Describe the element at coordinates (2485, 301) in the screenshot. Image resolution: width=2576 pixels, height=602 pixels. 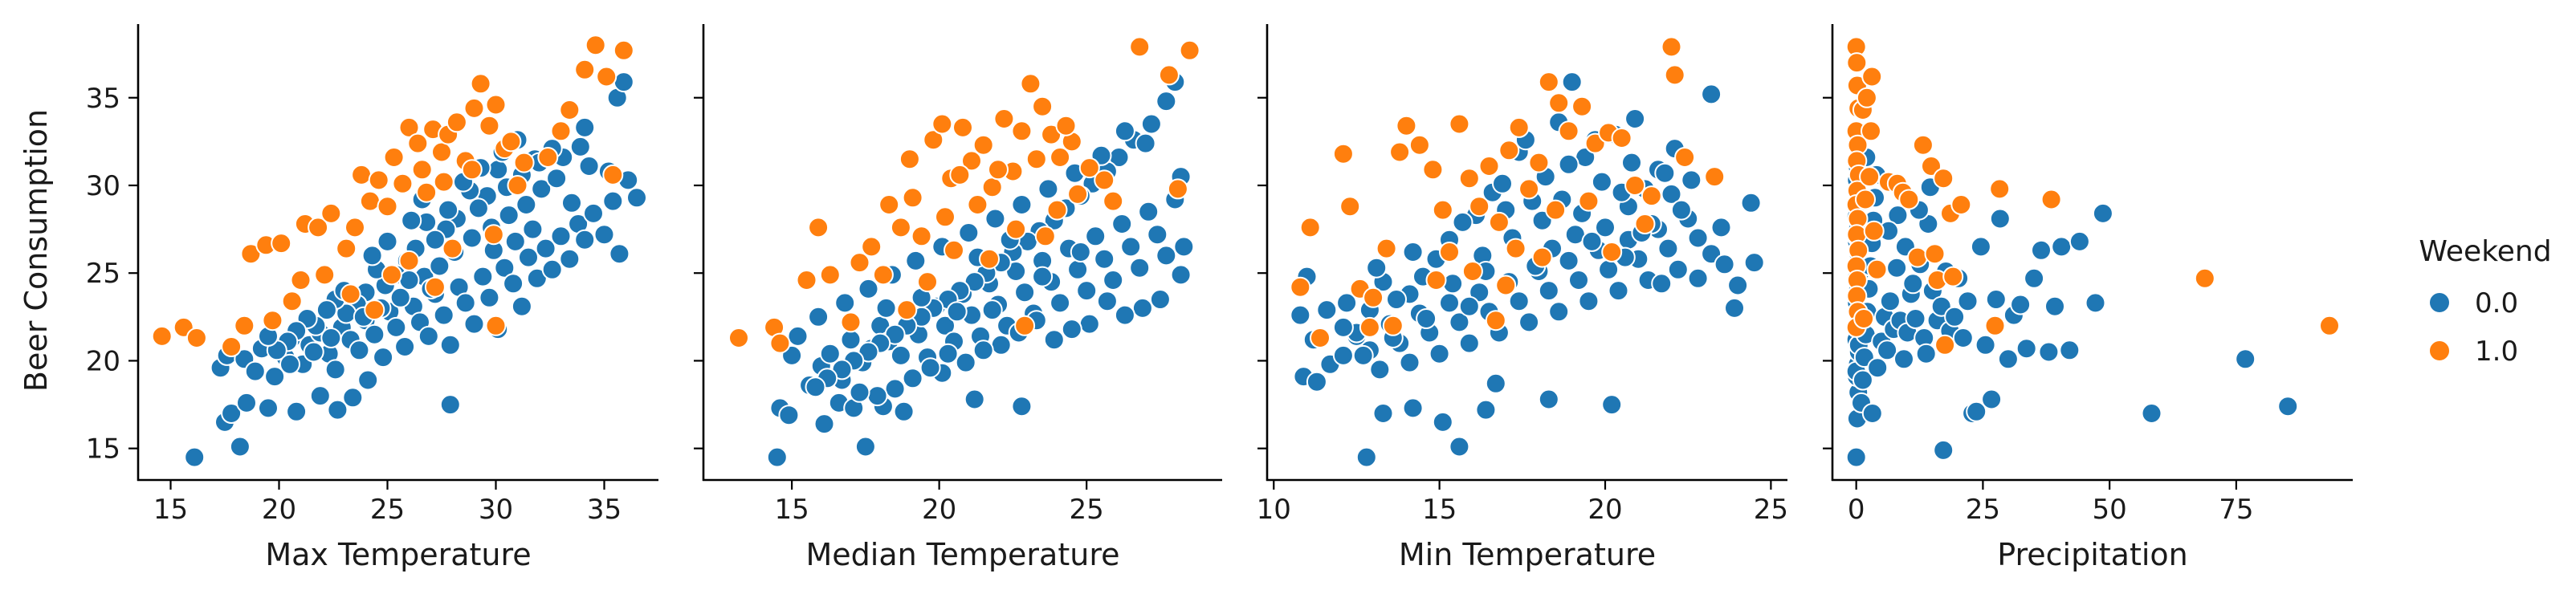
I see `legend: Weekend 0.0 1.0` at that location.